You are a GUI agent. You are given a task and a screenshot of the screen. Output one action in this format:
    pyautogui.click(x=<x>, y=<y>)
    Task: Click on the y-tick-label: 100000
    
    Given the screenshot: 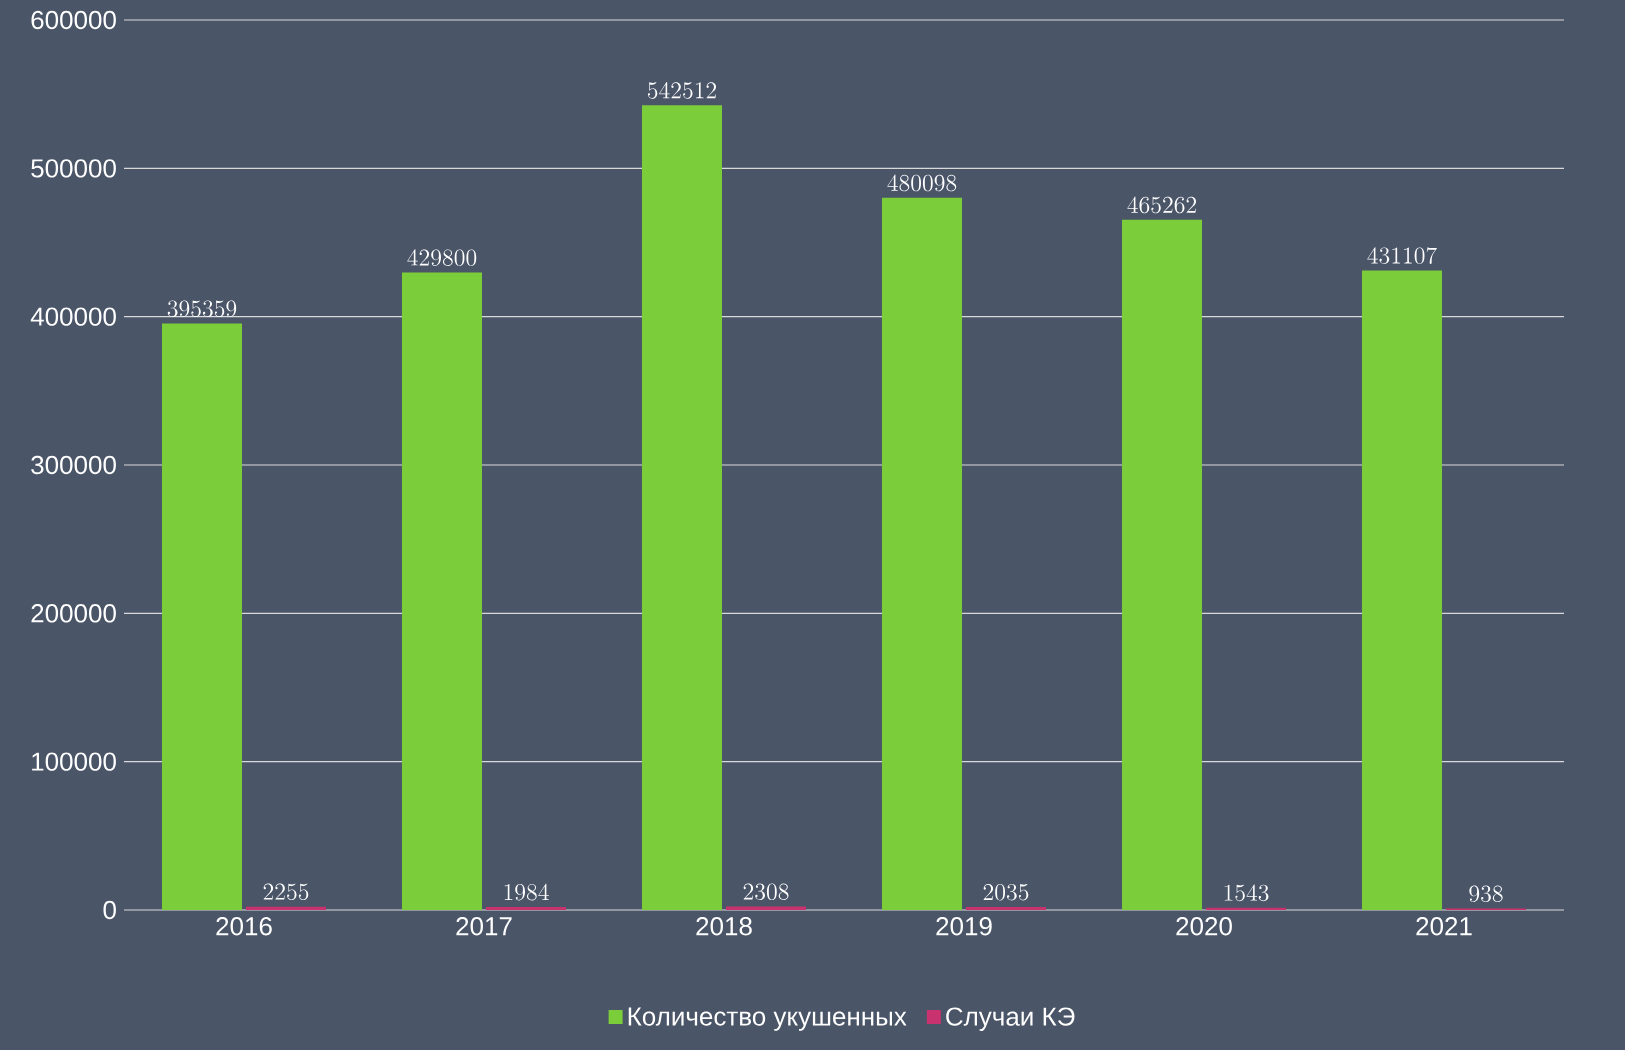 What is the action you would take?
    pyautogui.click(x=74, y=761)
    